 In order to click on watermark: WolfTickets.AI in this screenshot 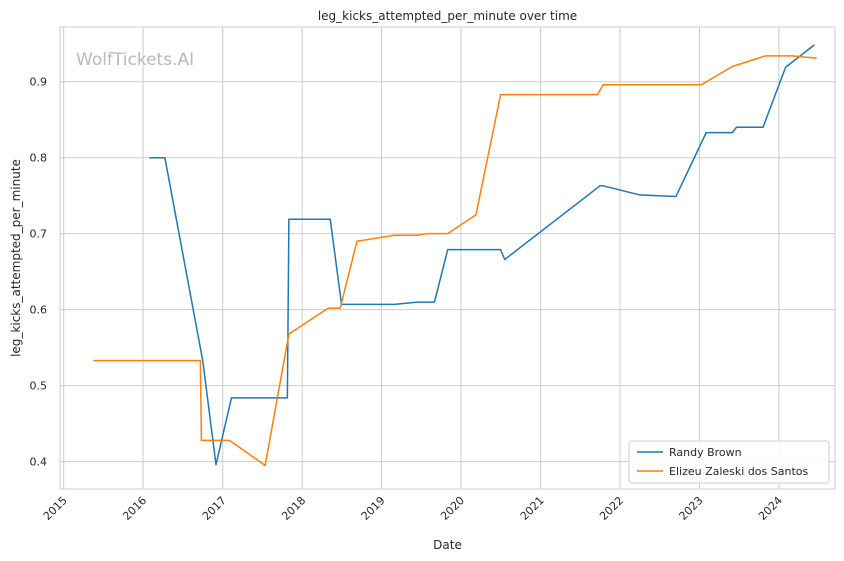, I will do `click(135, 60)`.